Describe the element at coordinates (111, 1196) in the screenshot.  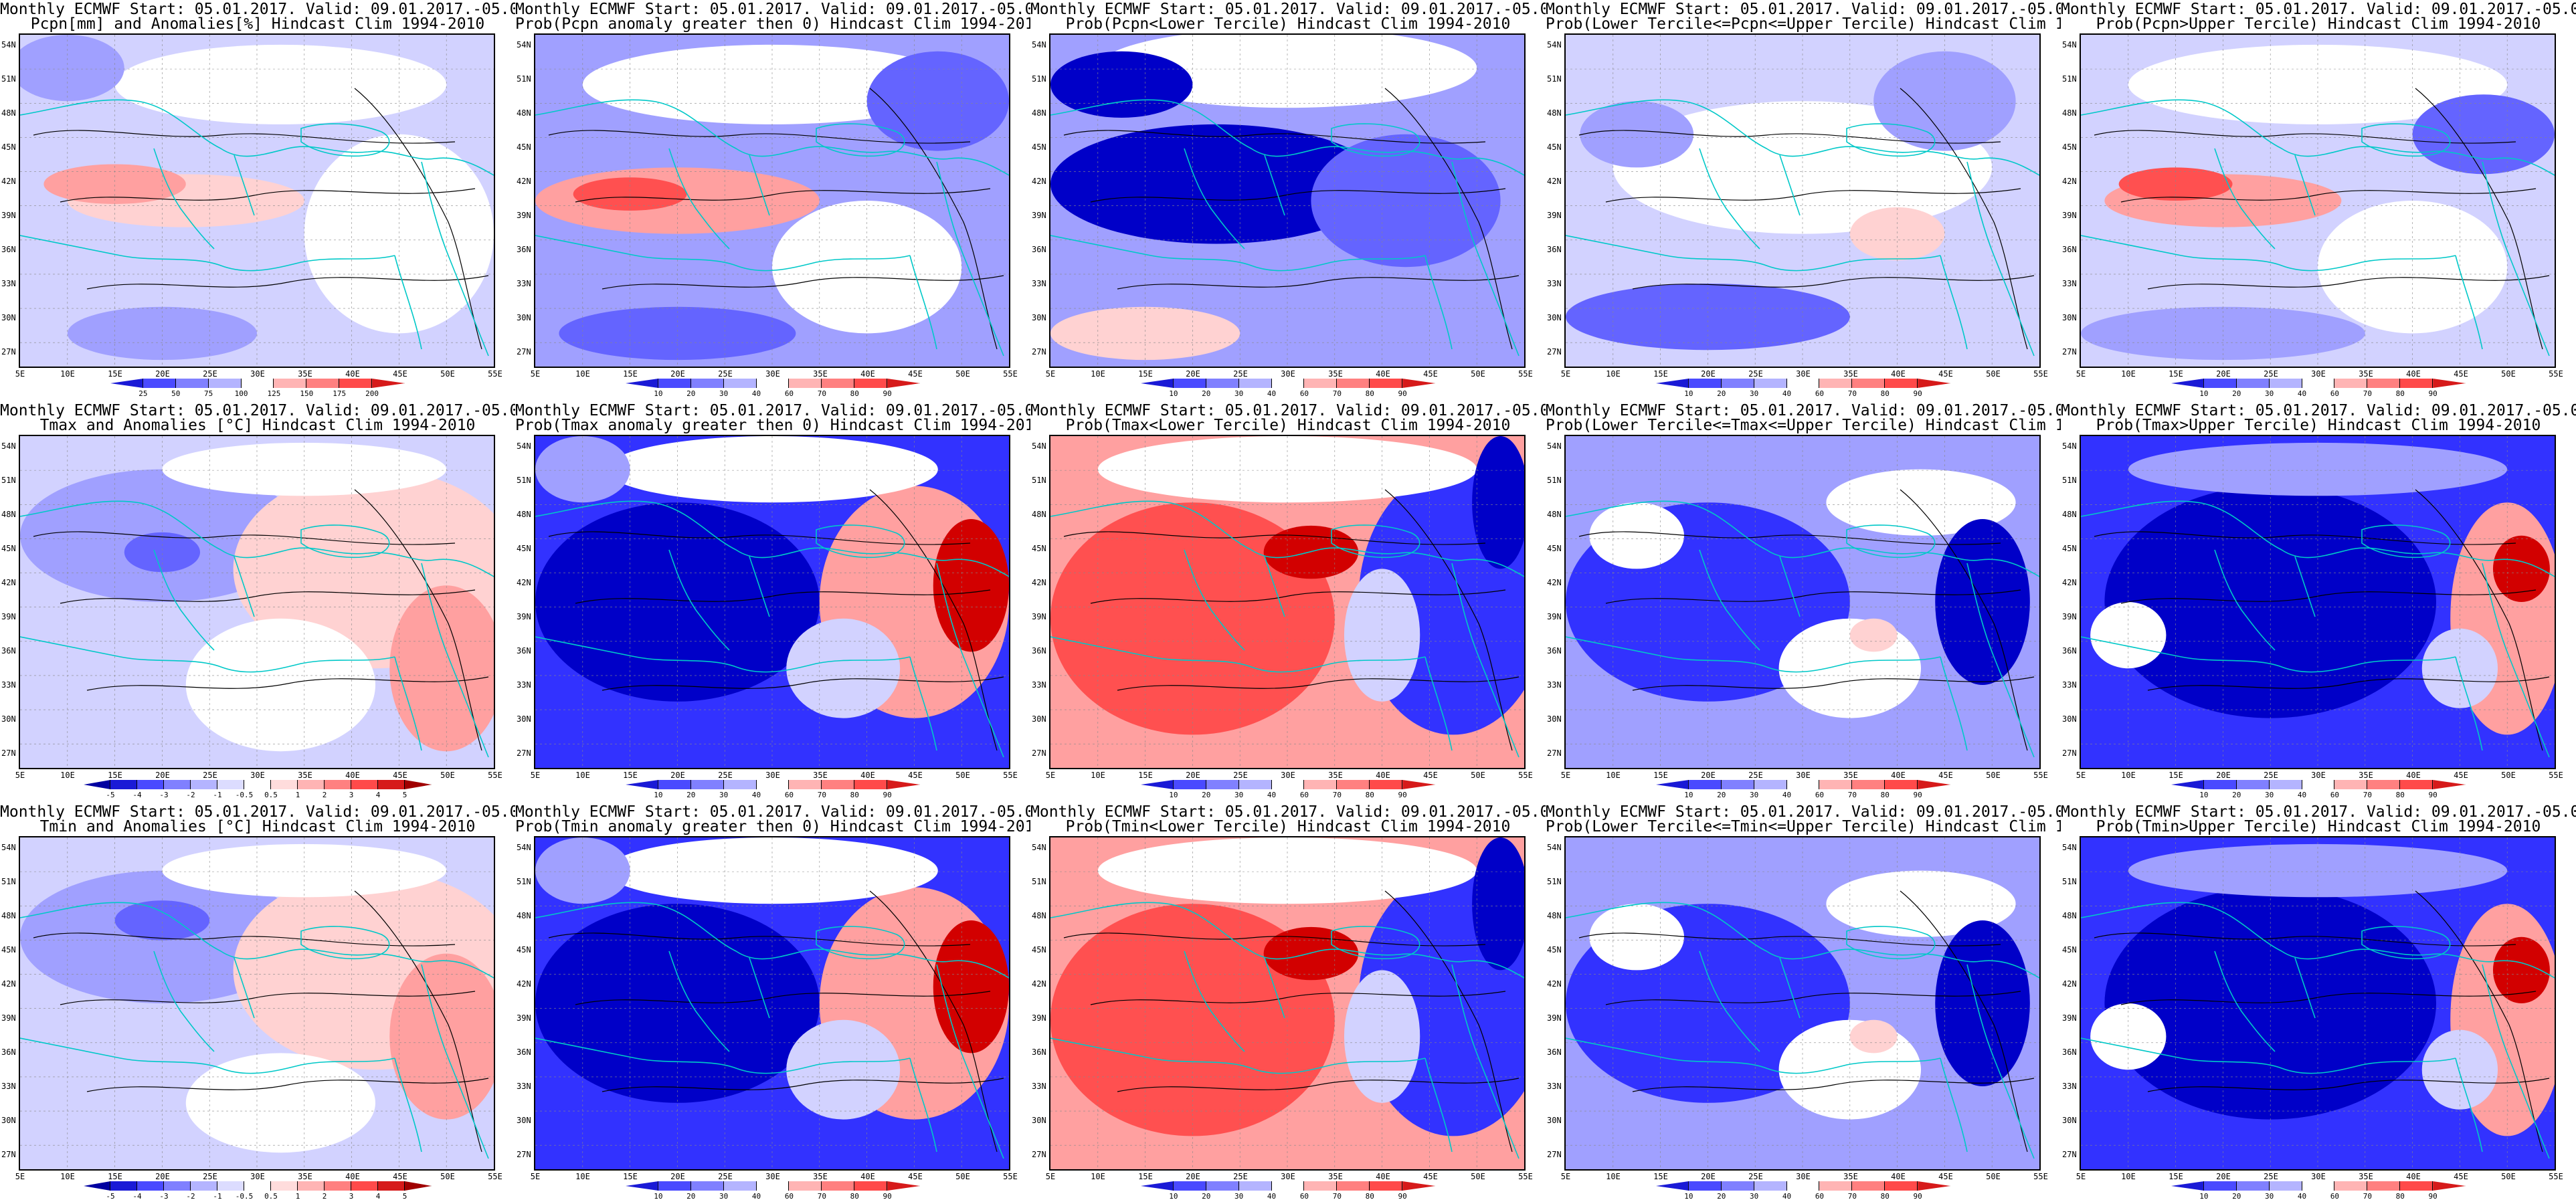
I see `colorbar-label: -5` at that location.